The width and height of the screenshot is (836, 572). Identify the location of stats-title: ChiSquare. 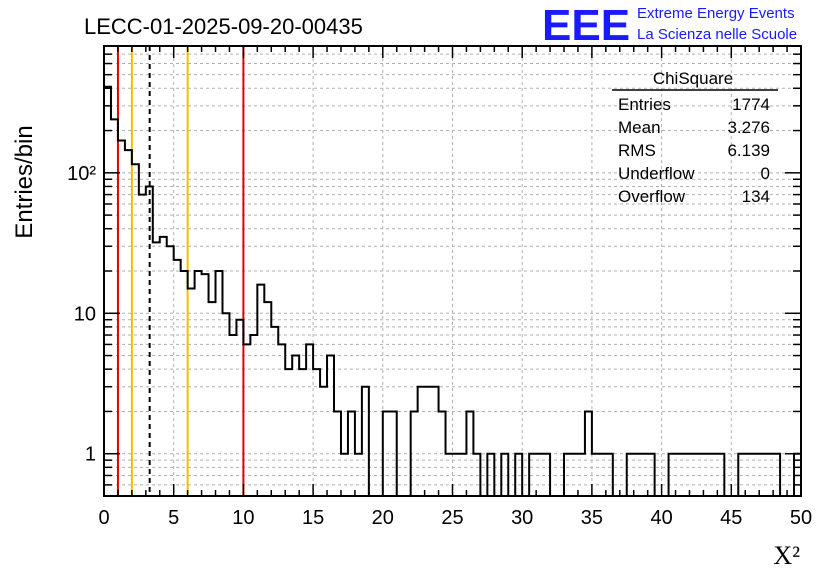
(693, 78).